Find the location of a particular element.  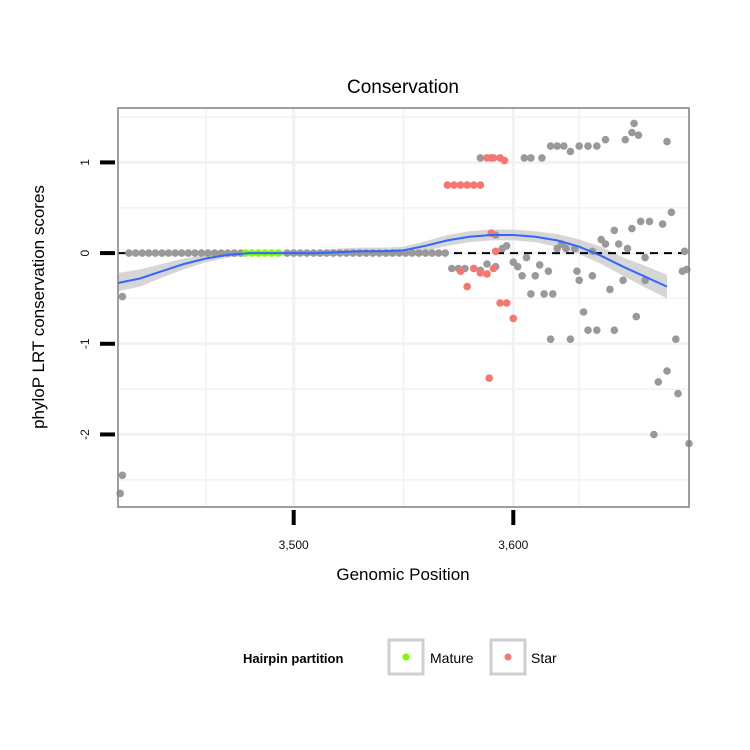

legend-key-star is located at coordinates (508, 657).